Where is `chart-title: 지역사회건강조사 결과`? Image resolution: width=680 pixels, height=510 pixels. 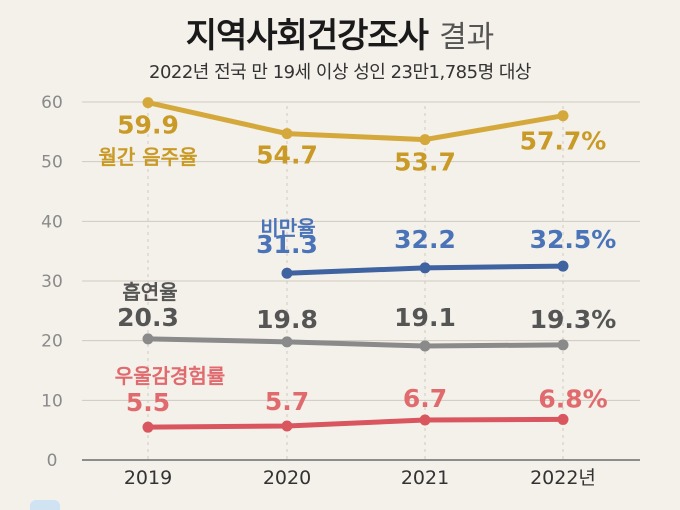 chart-title: 지역사회건강조사 결과 is located at coordinates (340, 32).